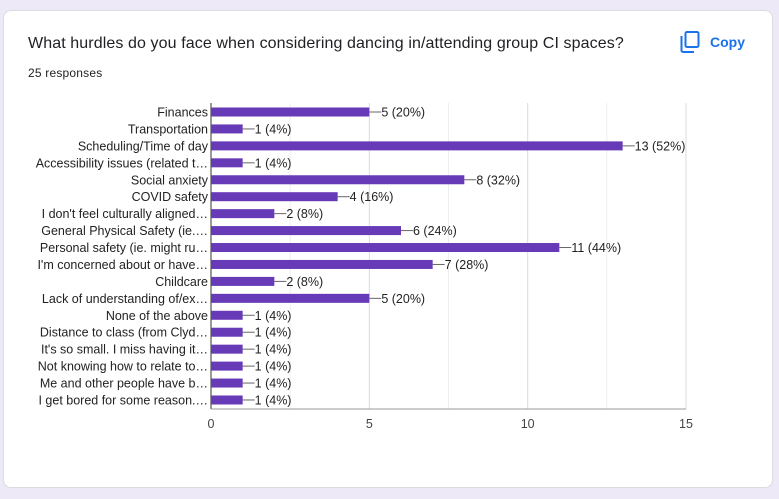  What do you see at coordinates (143, 146) in the screenshot?
I see `category-label: Scheduling/Time of day` at bounding box center [143, 146].